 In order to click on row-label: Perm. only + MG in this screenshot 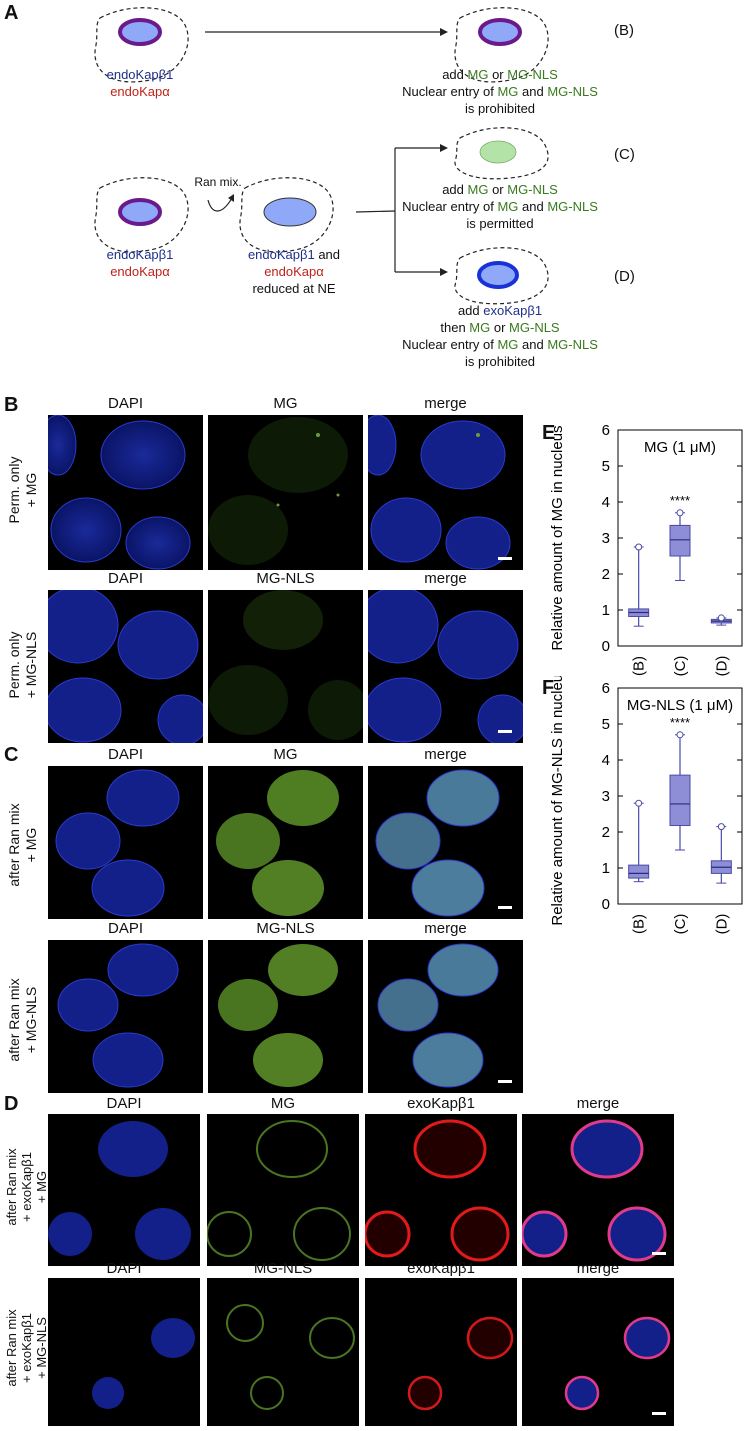, I will do `click(22, 490)`.